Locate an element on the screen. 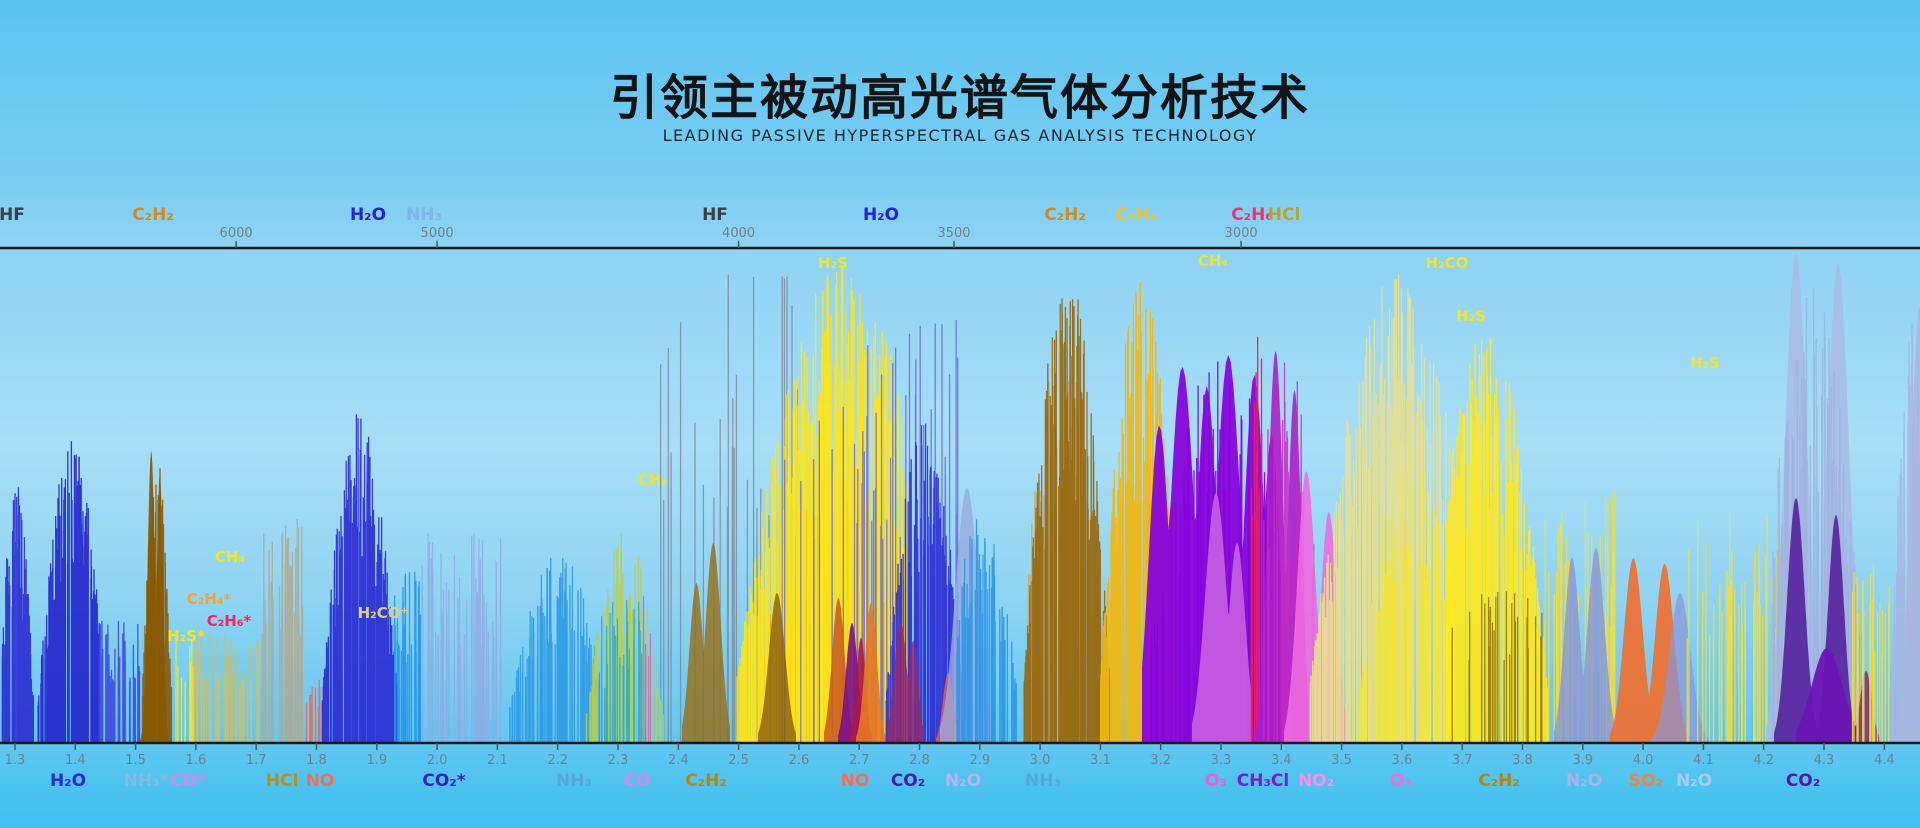  bottom-axis-tick-label: 1.8 is located at coordinates (316, 760).